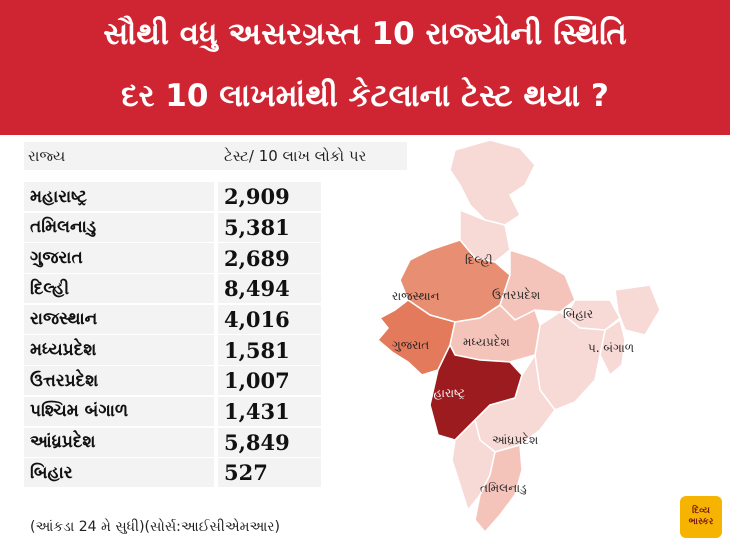  I want to click on table-header: રાજ્ય ટેસ્ટ/ 10 લાખ લોકો પર, so click(215, 157).